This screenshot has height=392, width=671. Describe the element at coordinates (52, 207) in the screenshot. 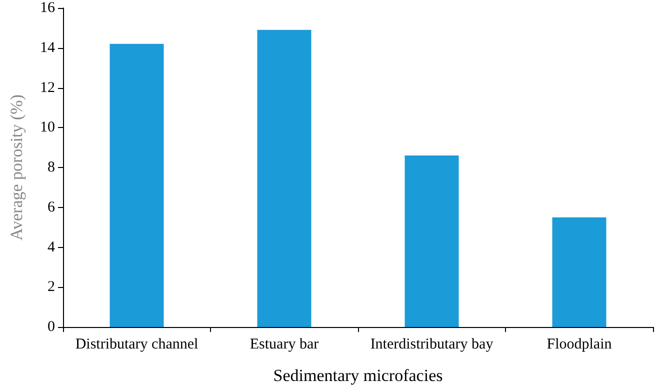

I see `y-tick-label: 6` at that location.